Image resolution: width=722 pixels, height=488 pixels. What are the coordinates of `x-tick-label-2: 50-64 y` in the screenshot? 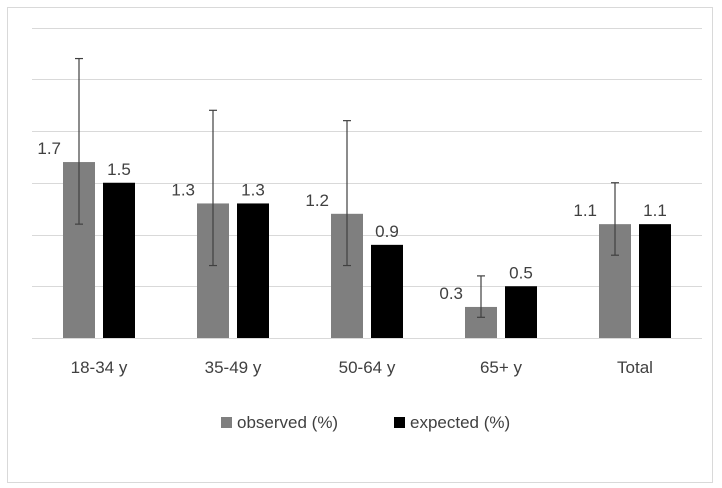 It's located at (367, 367).